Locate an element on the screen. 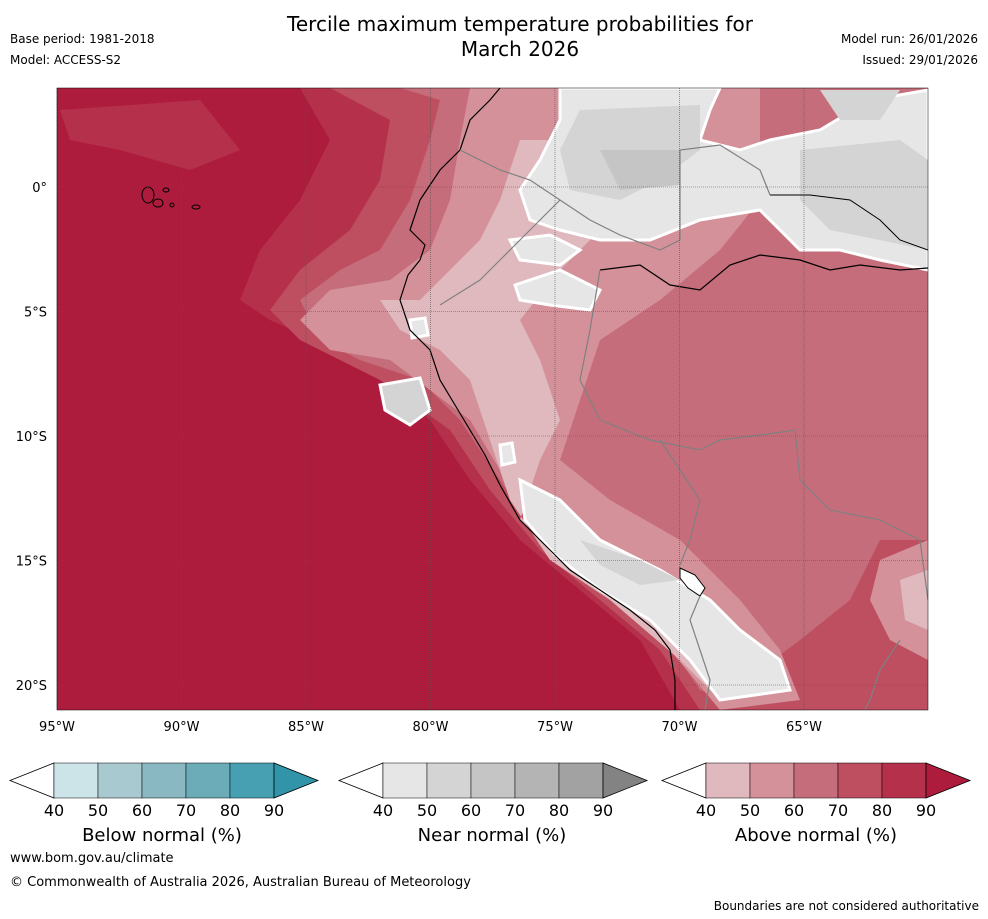 Image resolution: width=988 pixels, height=919 pixels. border-chile-bolivia is located at coordinates (700, 652).